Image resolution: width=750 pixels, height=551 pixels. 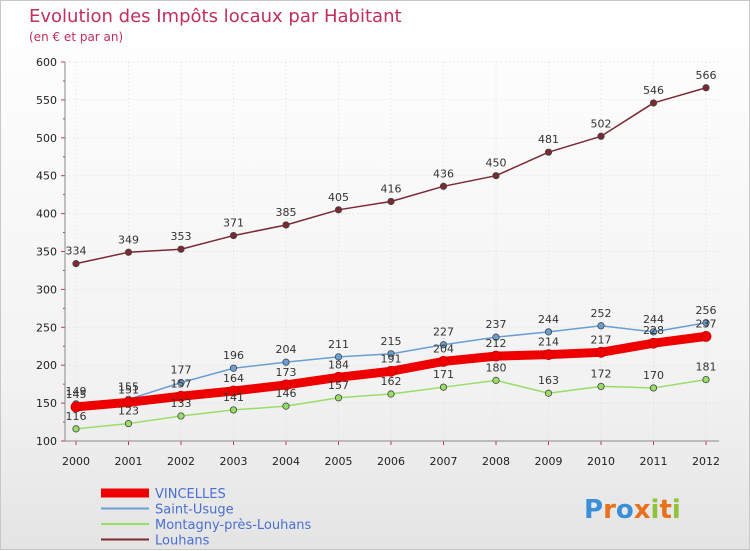 I want to click on chart-subtitle: (en € et par an), so click(x=76, y=37).